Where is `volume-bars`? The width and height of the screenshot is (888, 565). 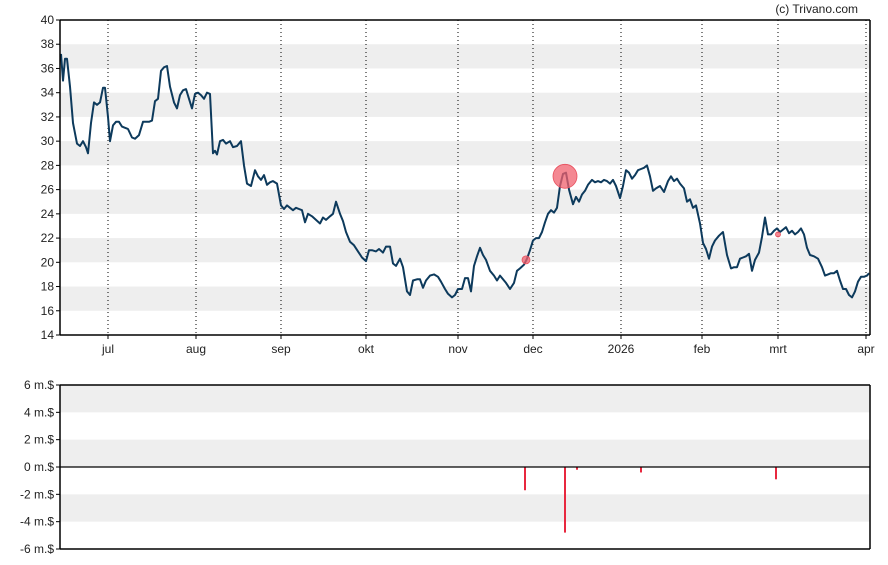 volume-bars is located at coordinates (650, 500).